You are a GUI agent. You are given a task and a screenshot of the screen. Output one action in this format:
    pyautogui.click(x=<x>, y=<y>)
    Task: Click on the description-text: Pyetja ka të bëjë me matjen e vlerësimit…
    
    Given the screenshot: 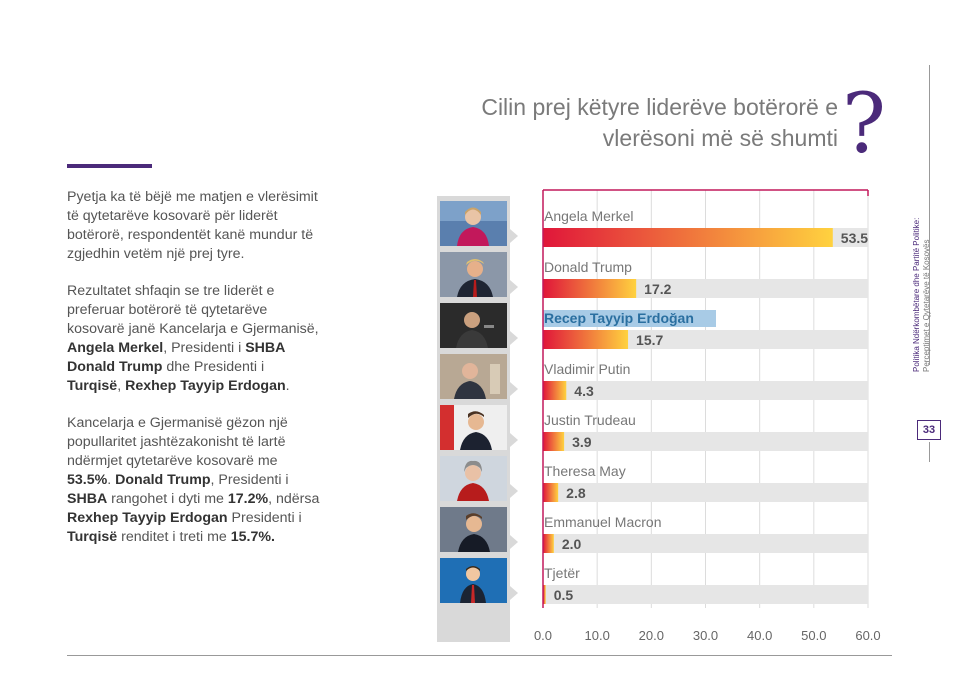 What is the action you would take?
    pyautogui.click(x=194, y=376)
    